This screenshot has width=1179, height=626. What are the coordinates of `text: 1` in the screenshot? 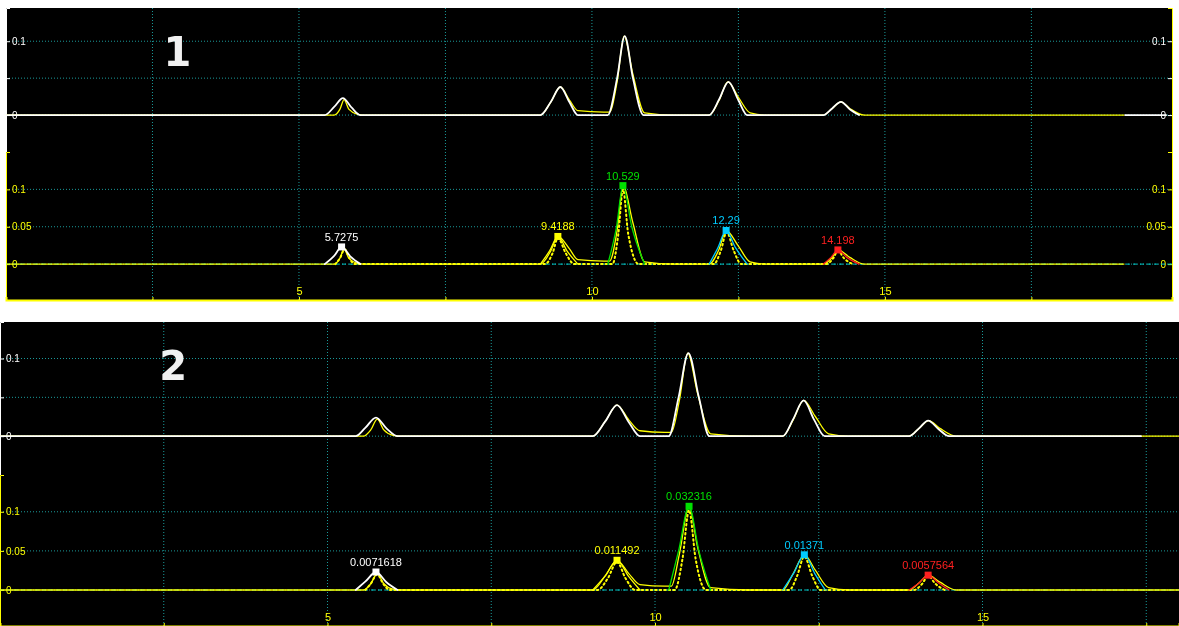 It's located at (177, 52).